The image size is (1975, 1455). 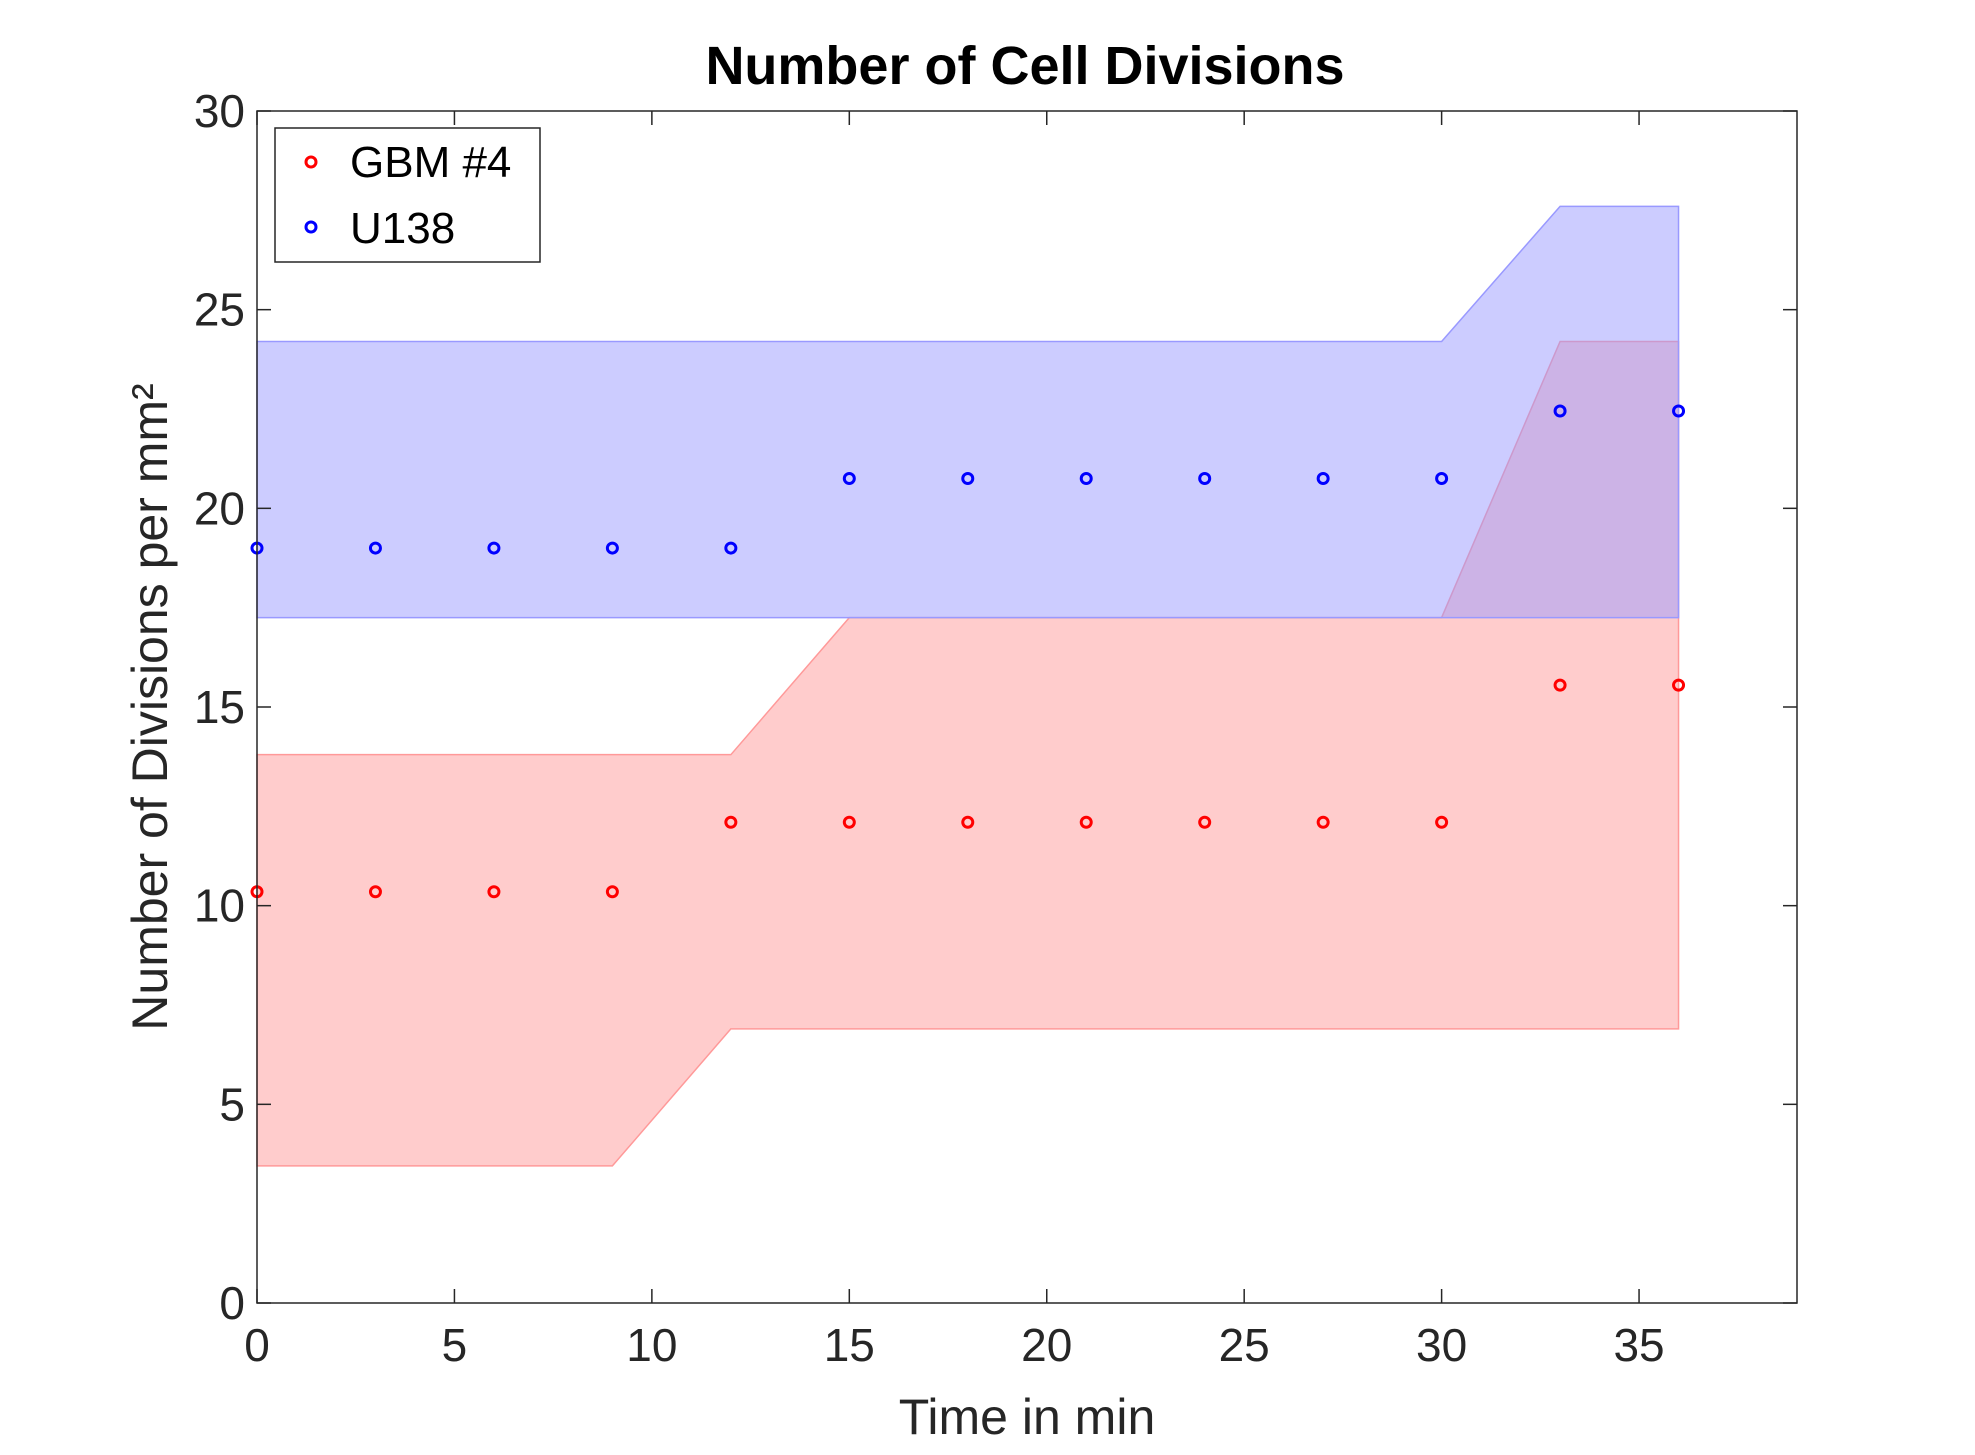 What do you see at coordinates (311, 227) in the screenshot?
I see `legend-marker-u138` at bounding box center [311, 227].